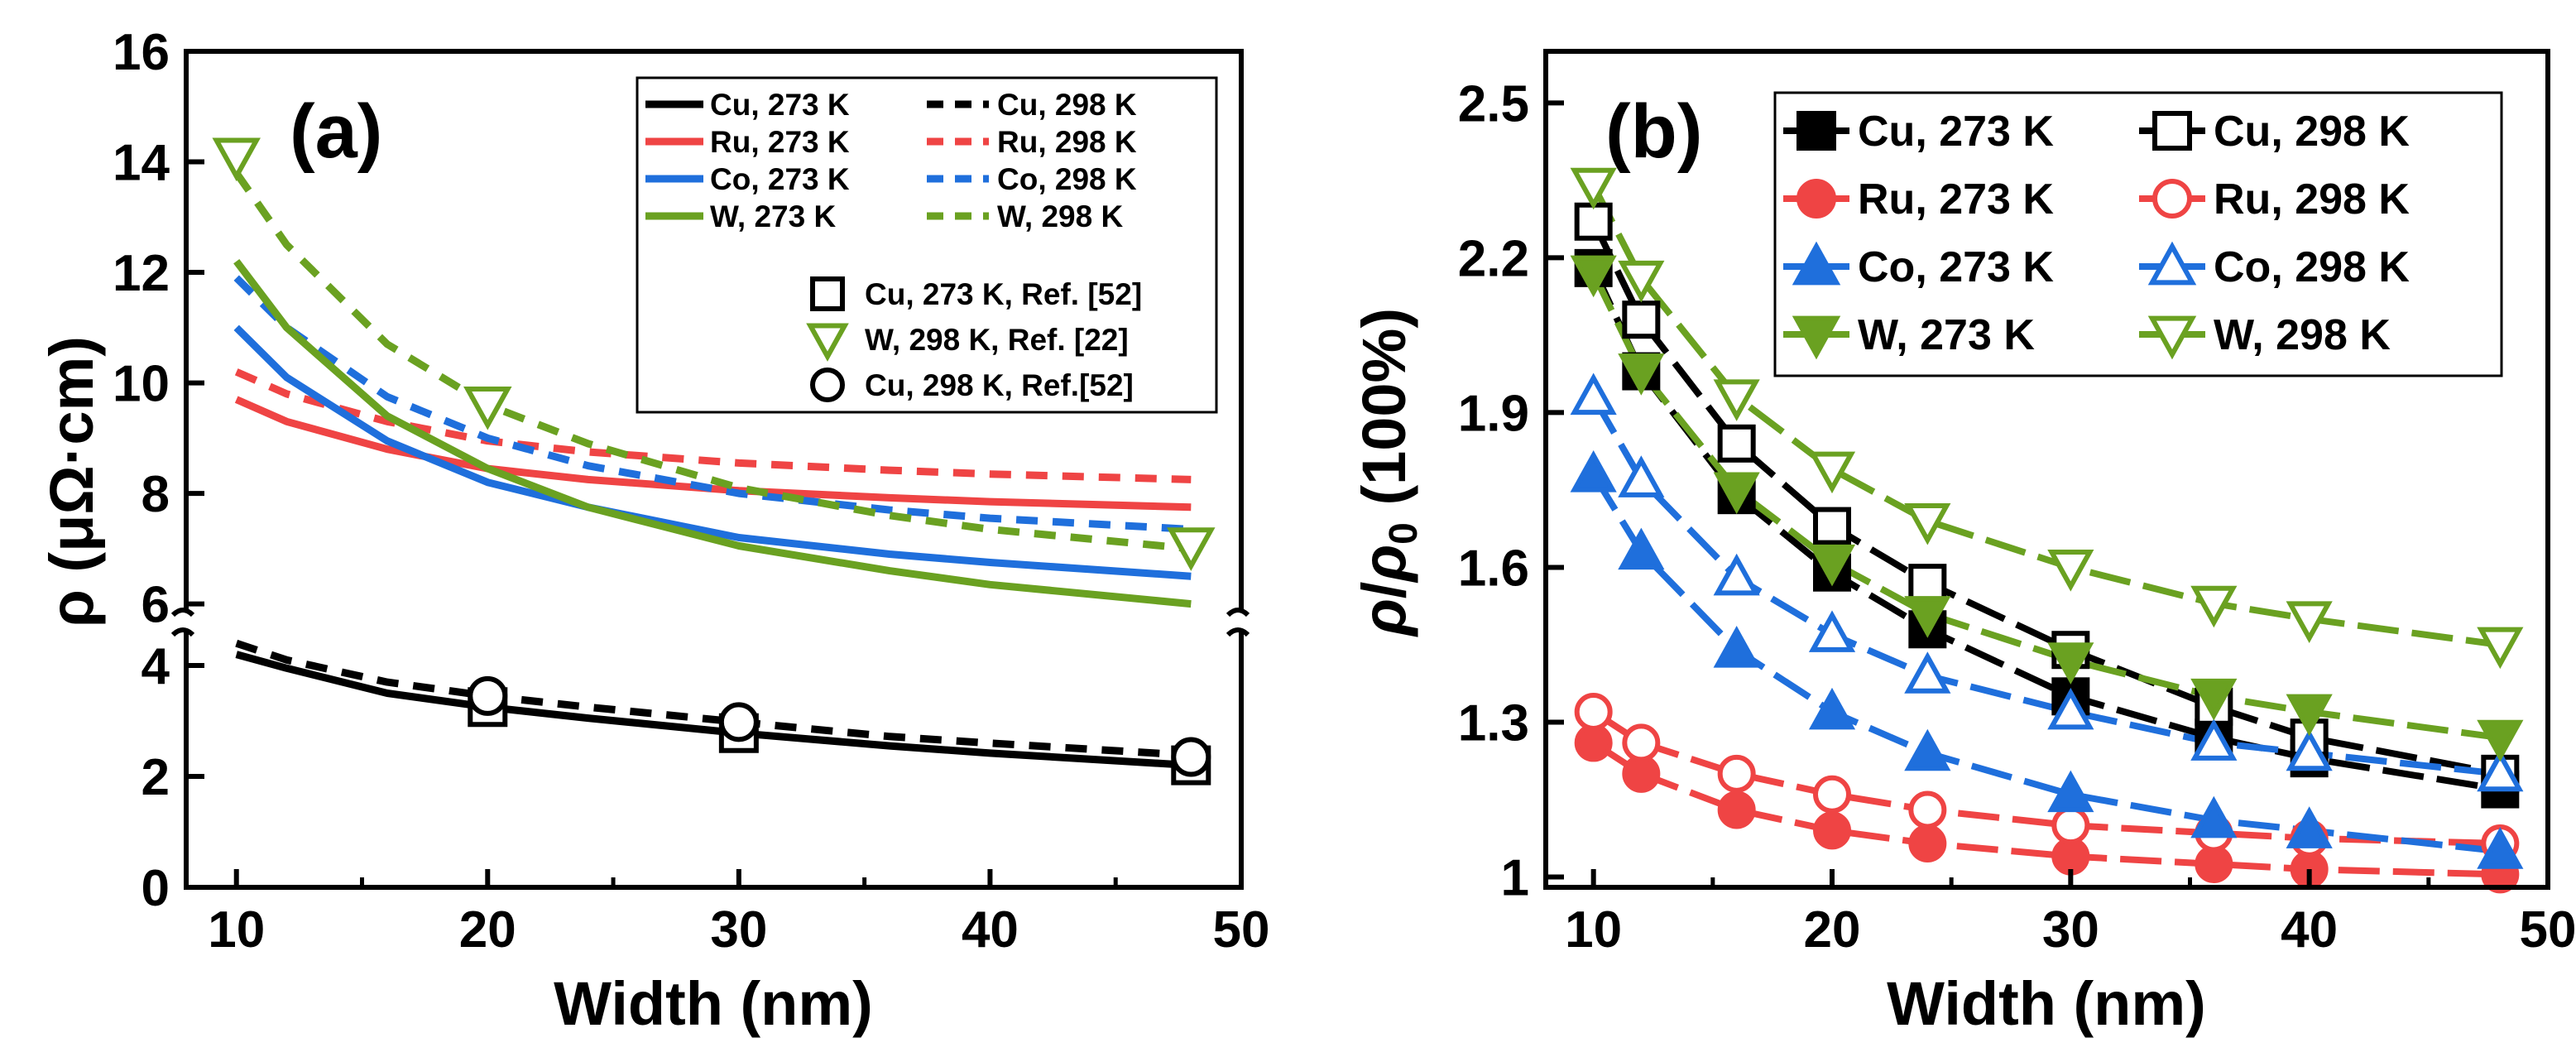  I want to click on legend-label: W, 273 K, so click(773, 216).